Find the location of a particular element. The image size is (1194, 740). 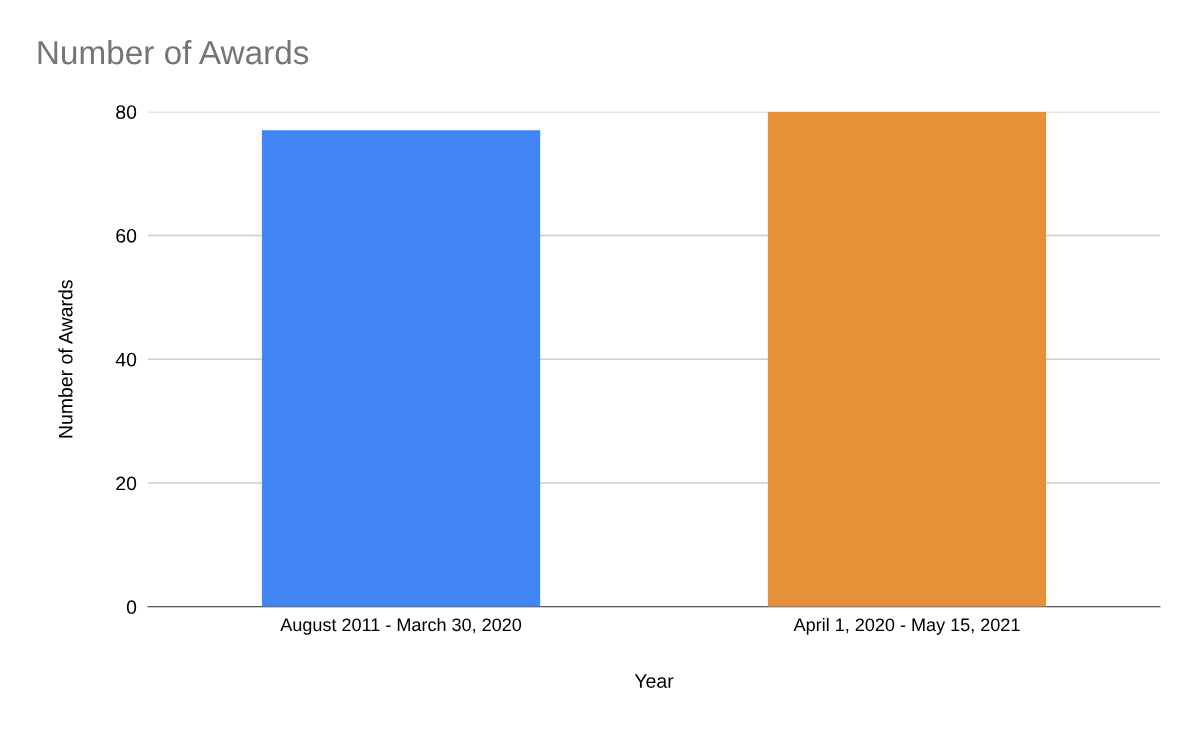

chart-title: Number of Awards is located at coordinates (173, 52).